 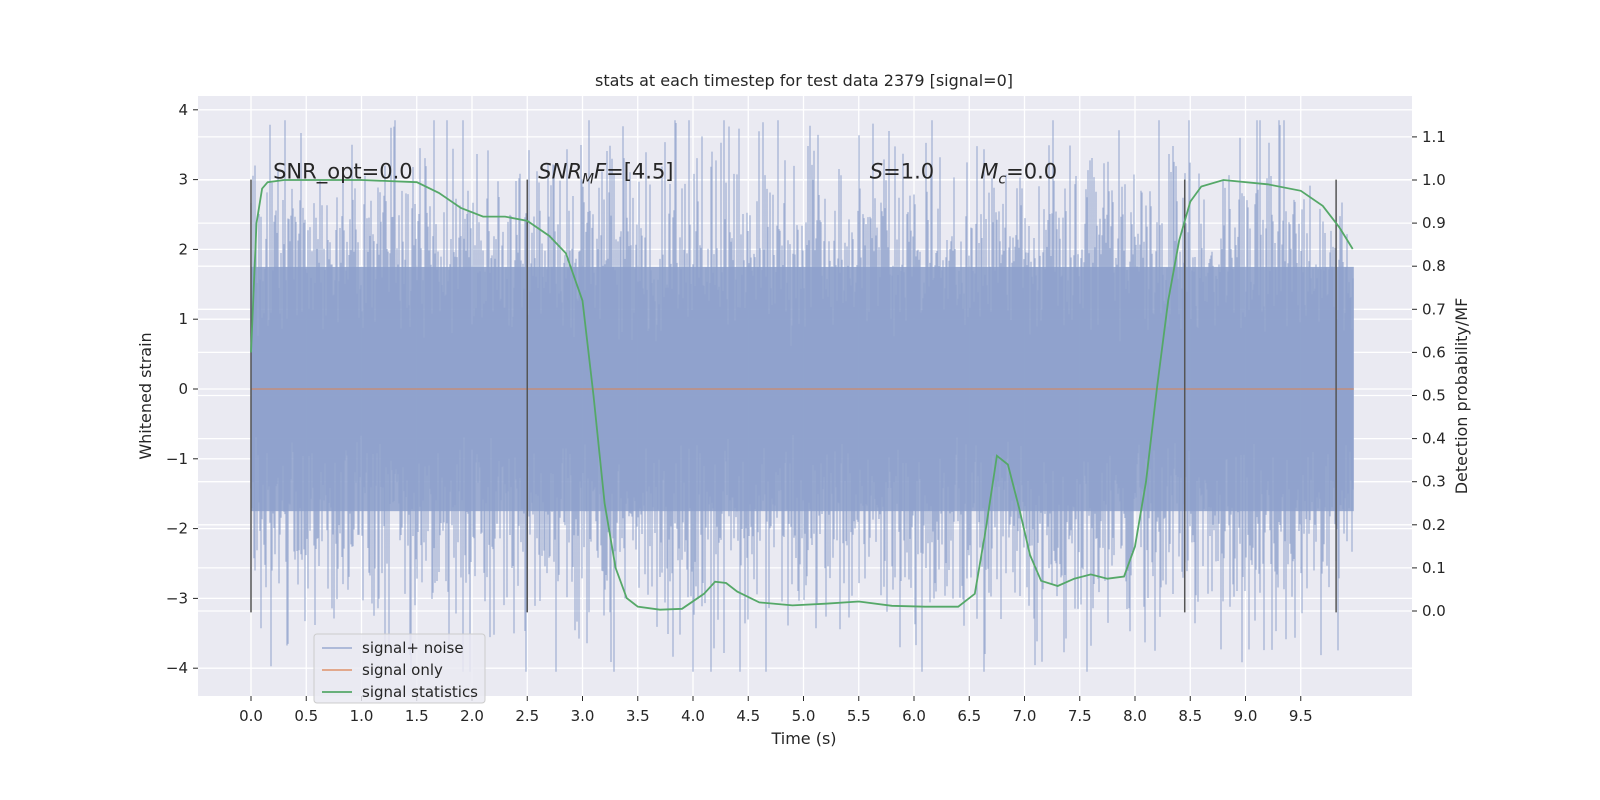 I want to click on x-tick-label: 5.5, so click(x=859, y=716).